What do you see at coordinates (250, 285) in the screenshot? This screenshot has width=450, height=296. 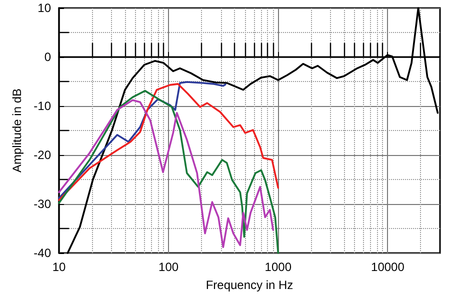 I see `x-axis-title: Frequency in Hz` at bounding box center [250, 285].